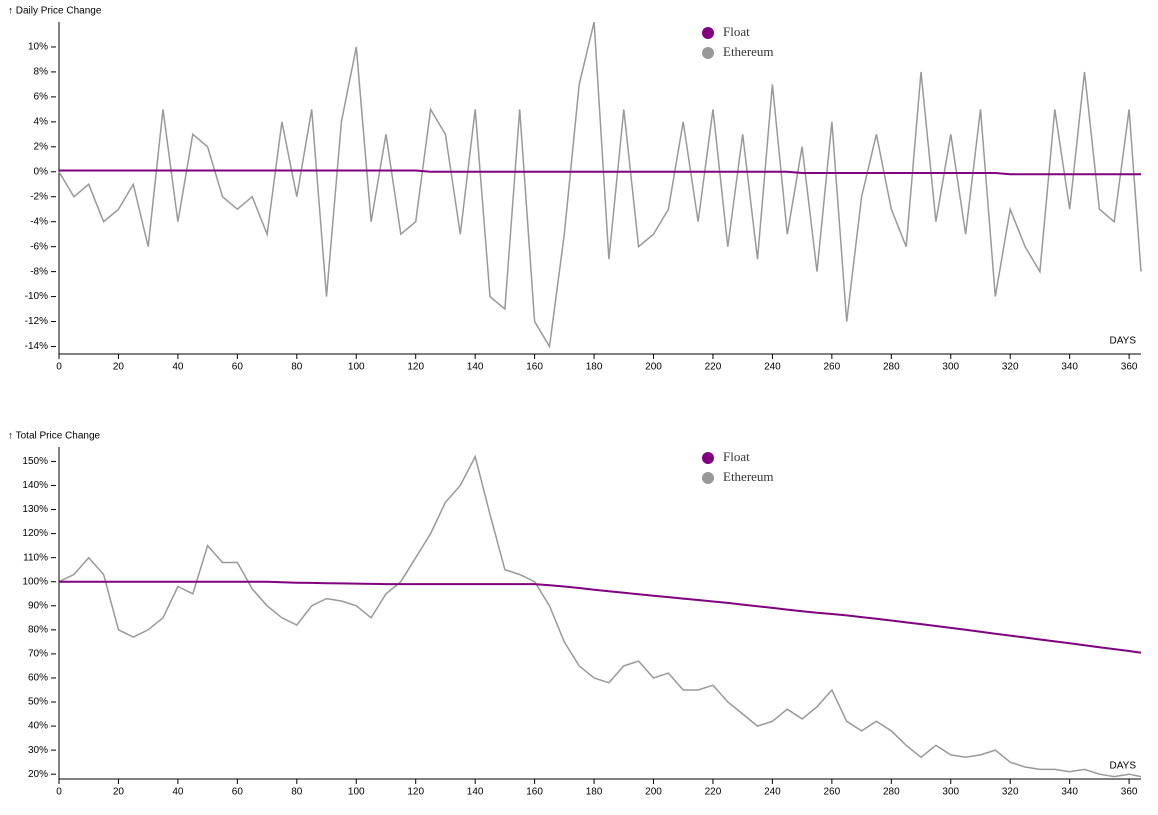 The height and width of the screenshot is (815, 1158). Describe the element at coordinates (41, 146) in the screenshot. I see `y-tick-label: 2%` at that location.